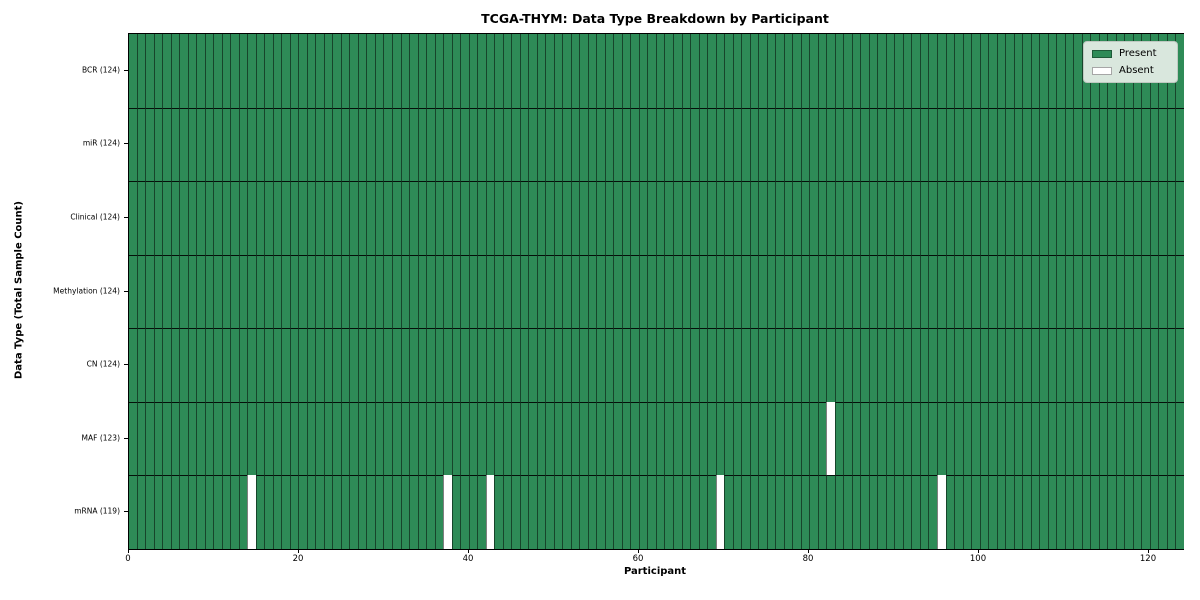 The width and height of the screenshot is (1200, 600). Describe the element at coordinates (808, 559) in the screenshot. I see `x-tick-label: 80` at that location.